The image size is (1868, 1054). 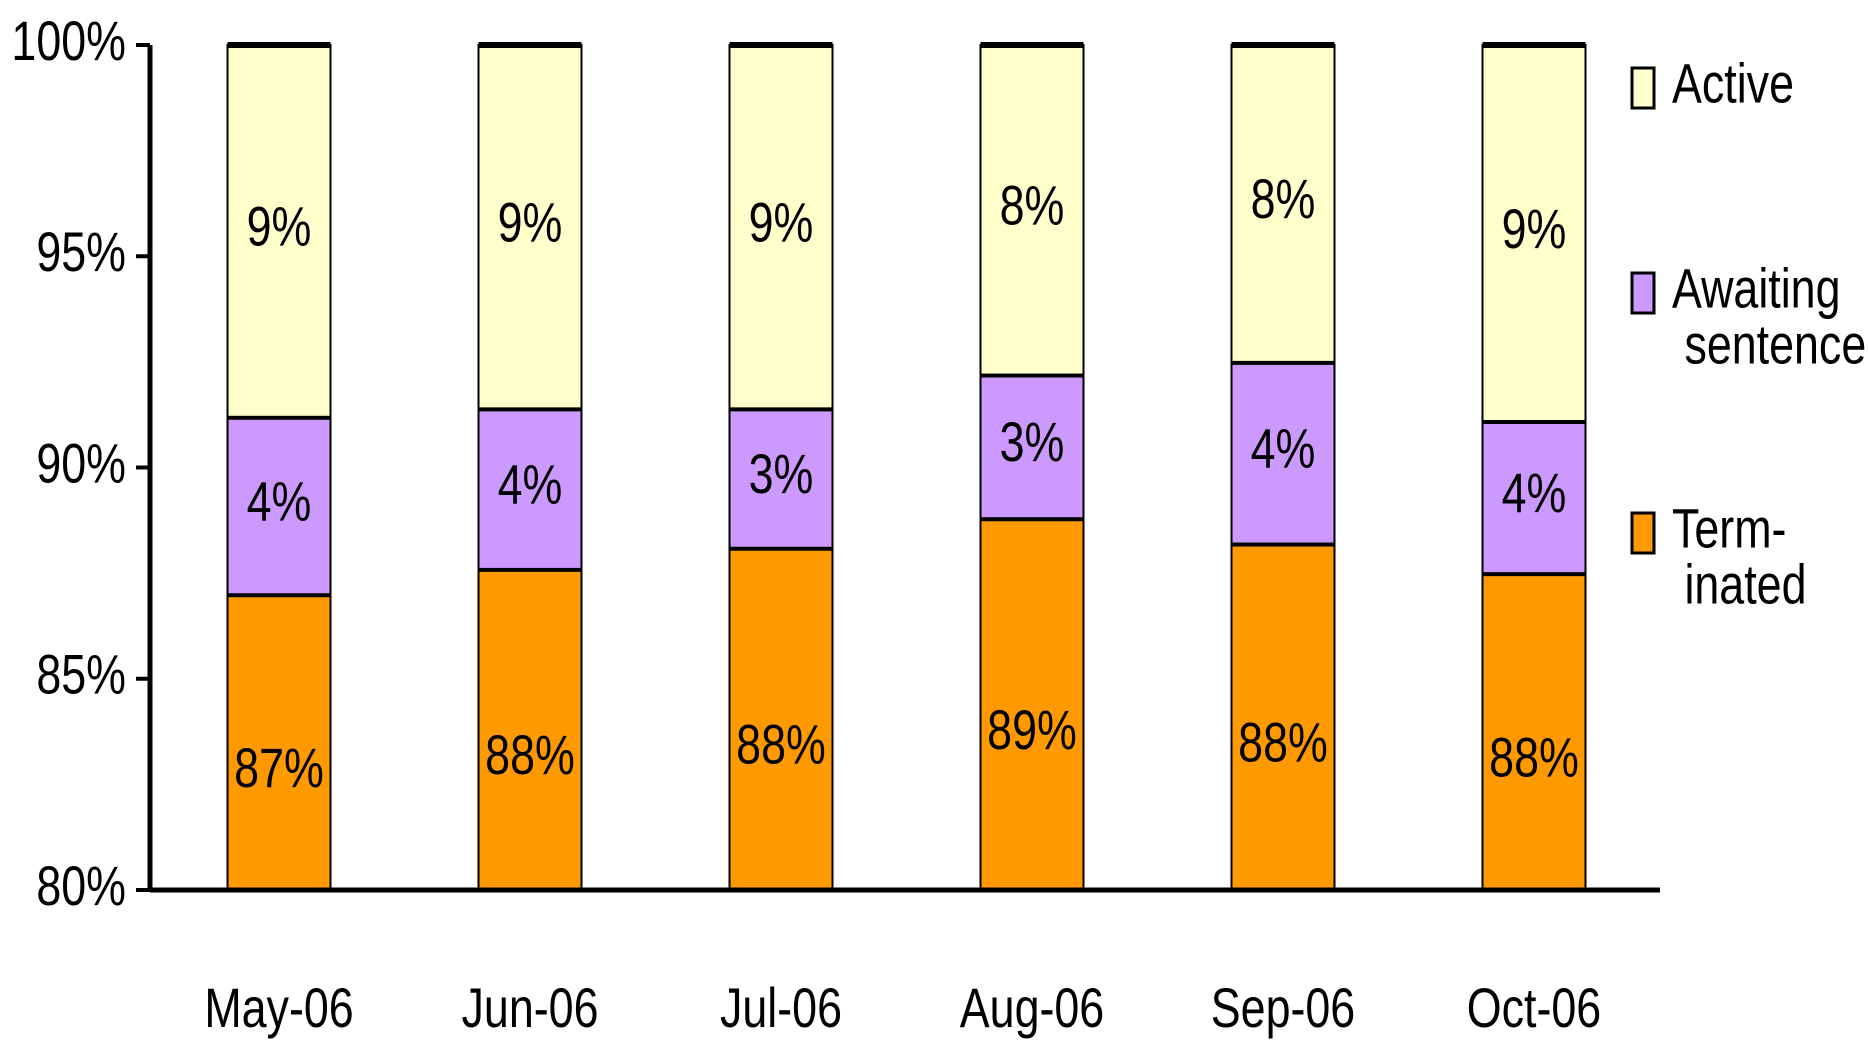 What do you see at coordinates (81, 251) in the screenshot?
I see `y-tick-label: 95%` at bounding box center [81, 251].